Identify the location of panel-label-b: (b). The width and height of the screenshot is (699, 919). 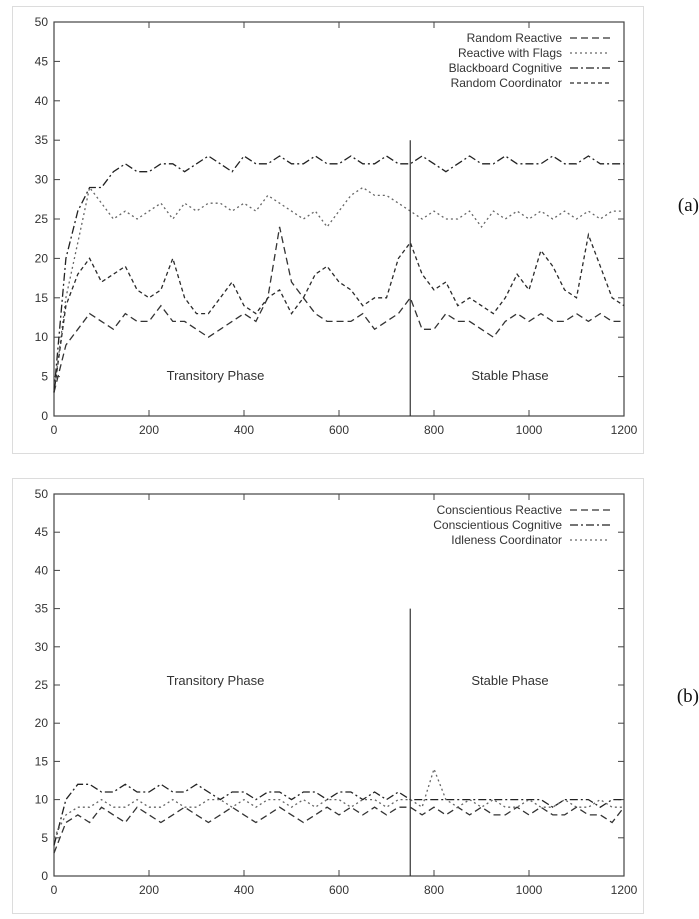
(688, 697).